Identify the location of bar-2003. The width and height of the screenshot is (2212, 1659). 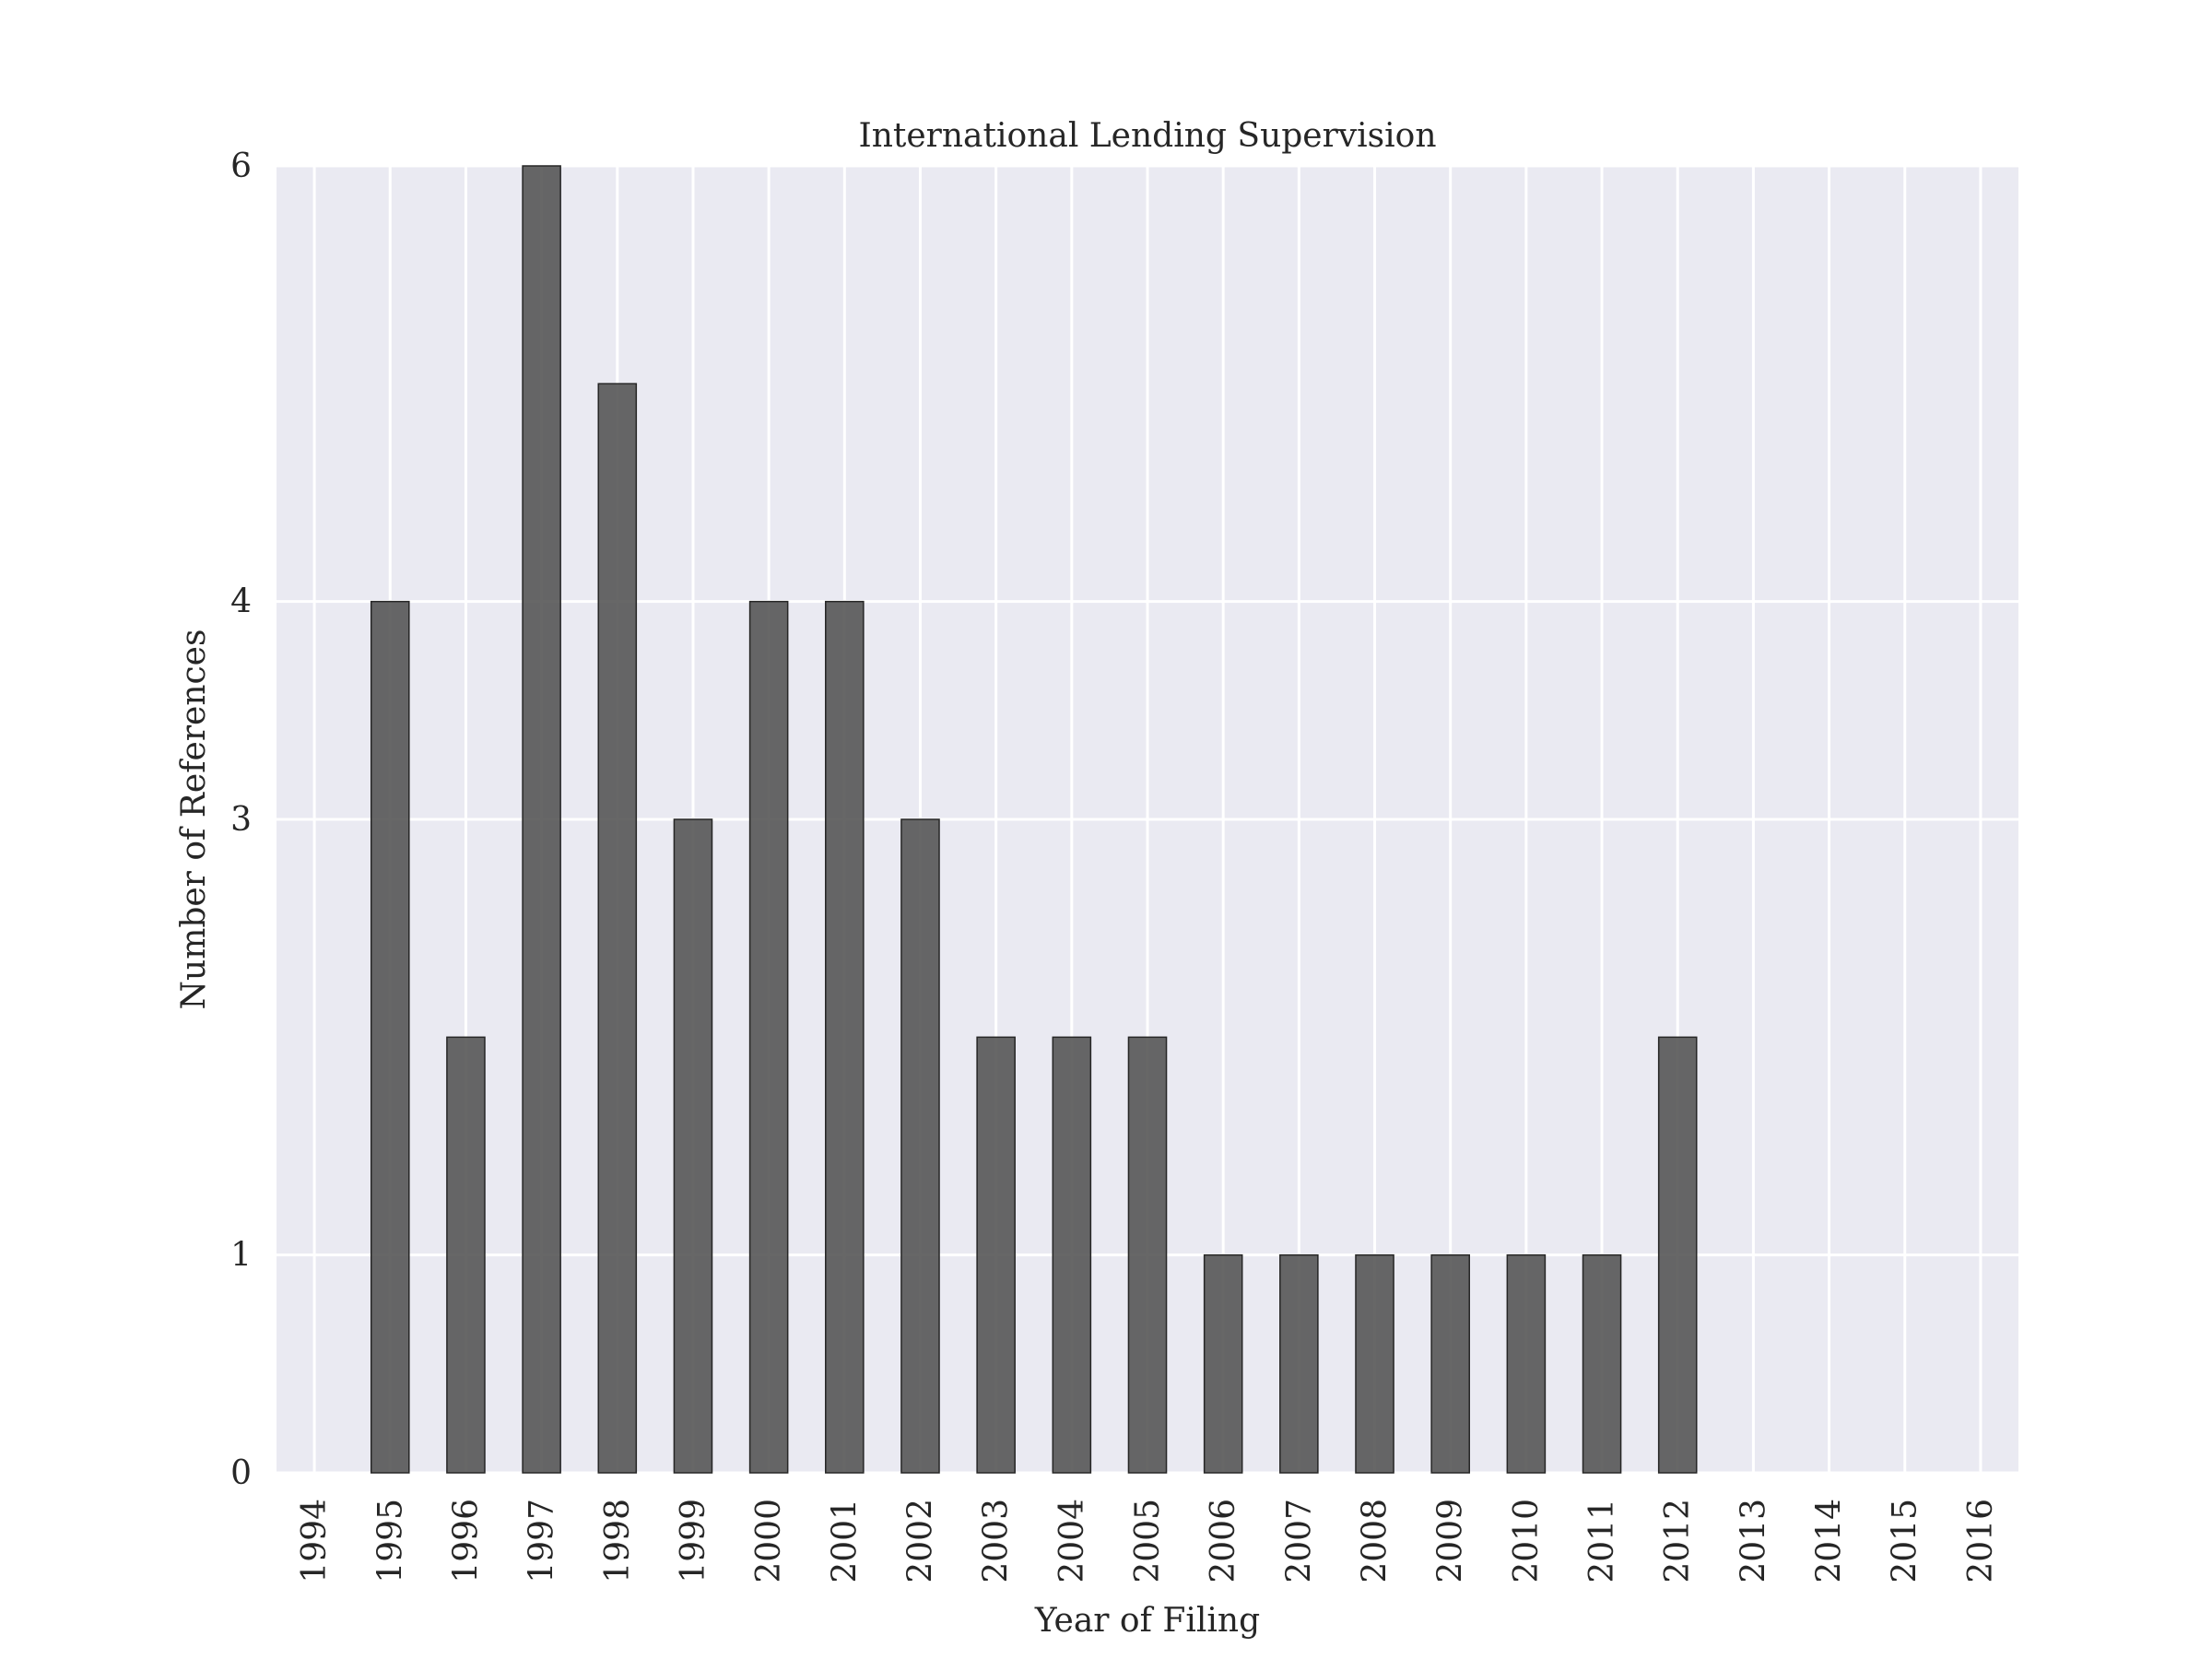
(996, 1255).